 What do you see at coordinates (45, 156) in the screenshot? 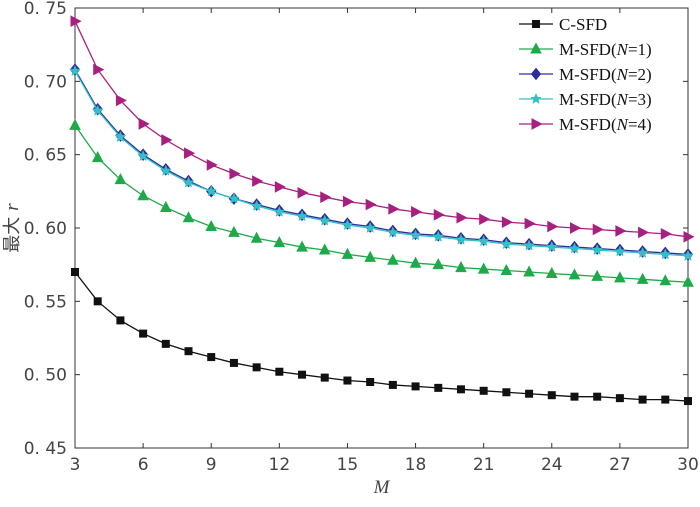
I see `y-tick-label: 0. 65` at bounding box center [45, 156].